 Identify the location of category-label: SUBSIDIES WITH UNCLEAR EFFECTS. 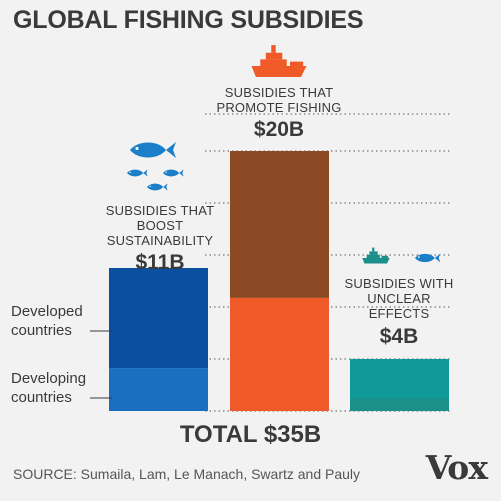
(399, 298).